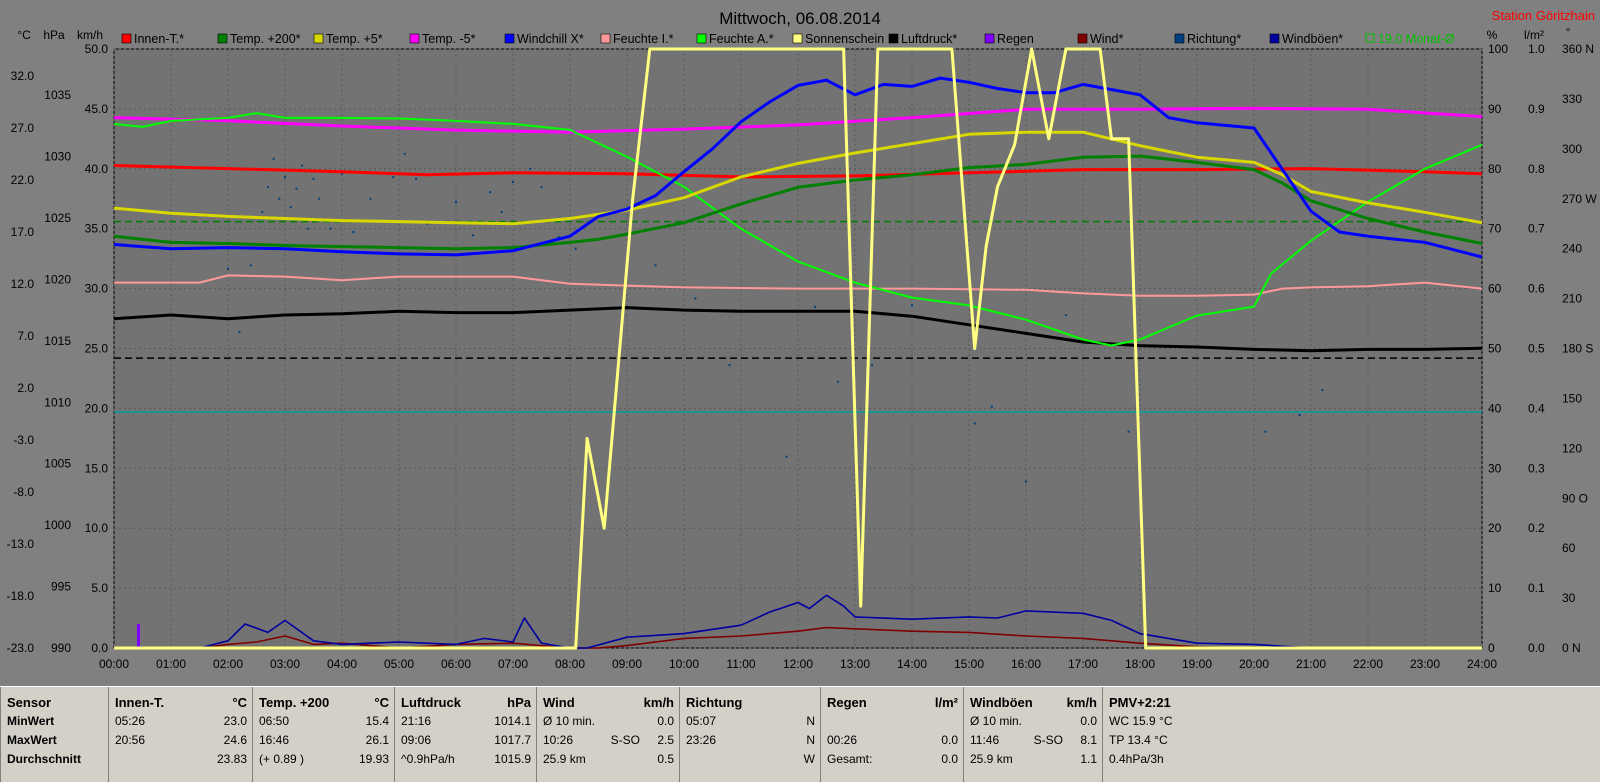  Describe the element at coordinates (847, 702) in the screenshot. I see `stats-header: Regen` at that location.